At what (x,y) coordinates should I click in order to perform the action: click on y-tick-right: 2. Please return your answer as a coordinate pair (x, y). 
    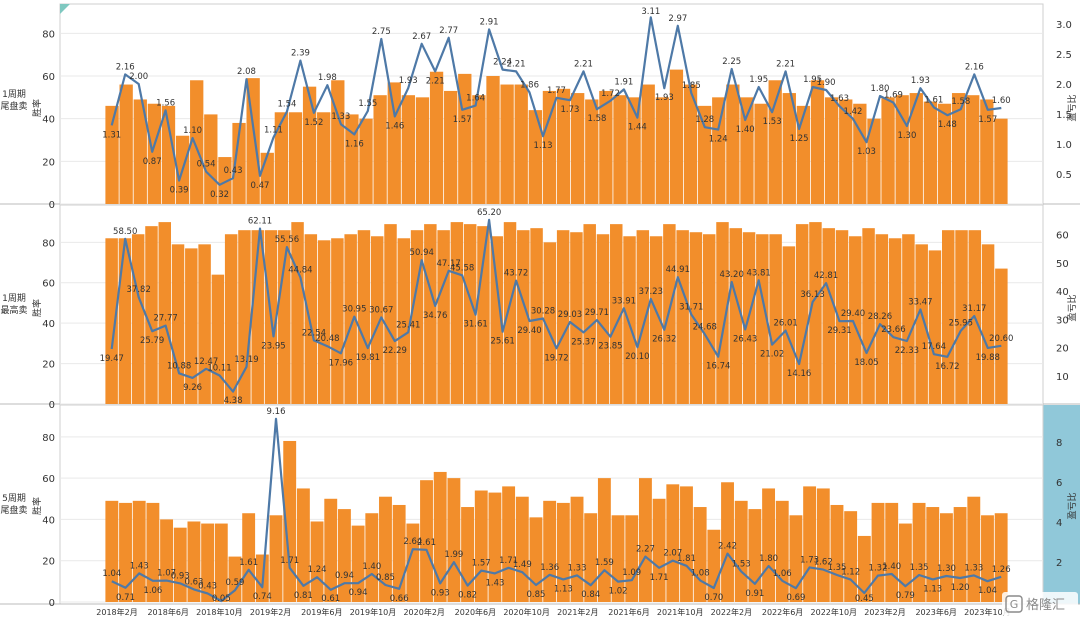
    Looking at the image, I should click on (1059, 563).